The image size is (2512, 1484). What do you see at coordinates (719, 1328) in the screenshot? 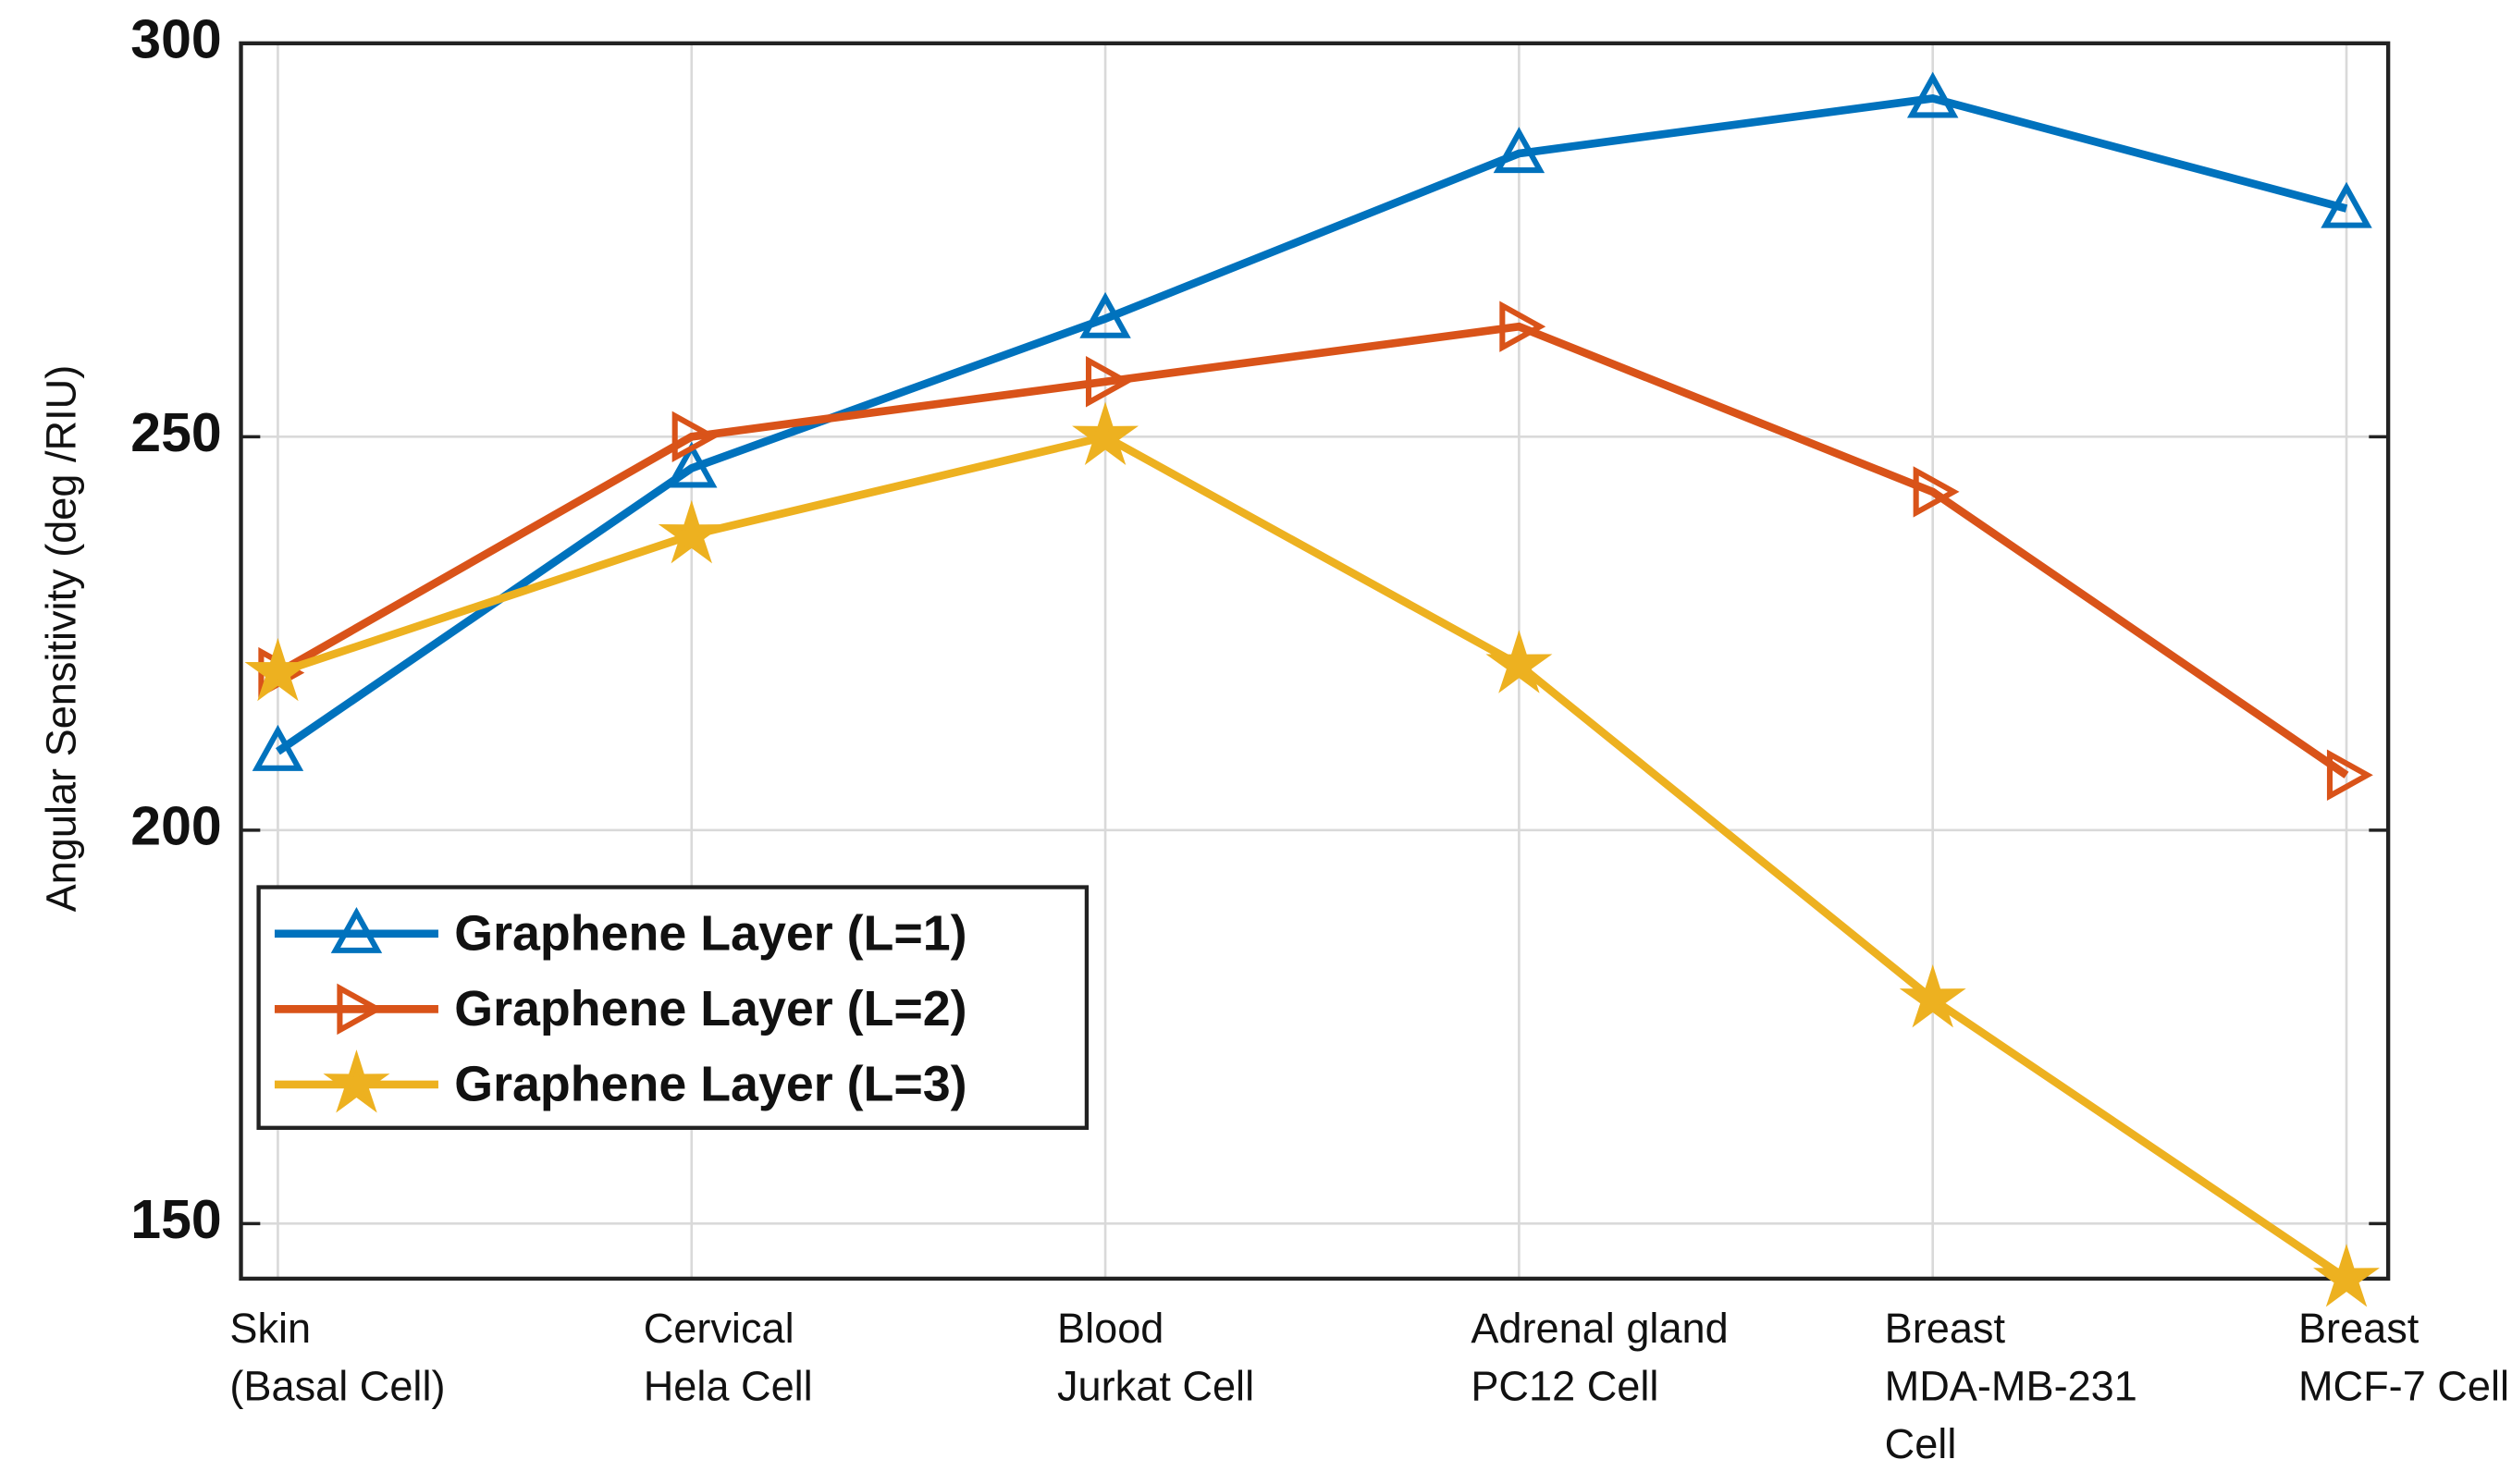
I see `x-tick-label: Cervical` at bounding box center [719, 1328].